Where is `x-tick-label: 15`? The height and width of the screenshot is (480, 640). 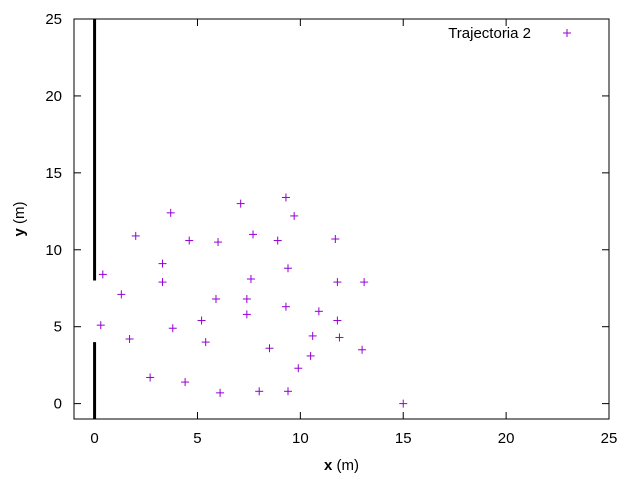
x-tick-label: 15 is located at coordinates (403, 438).